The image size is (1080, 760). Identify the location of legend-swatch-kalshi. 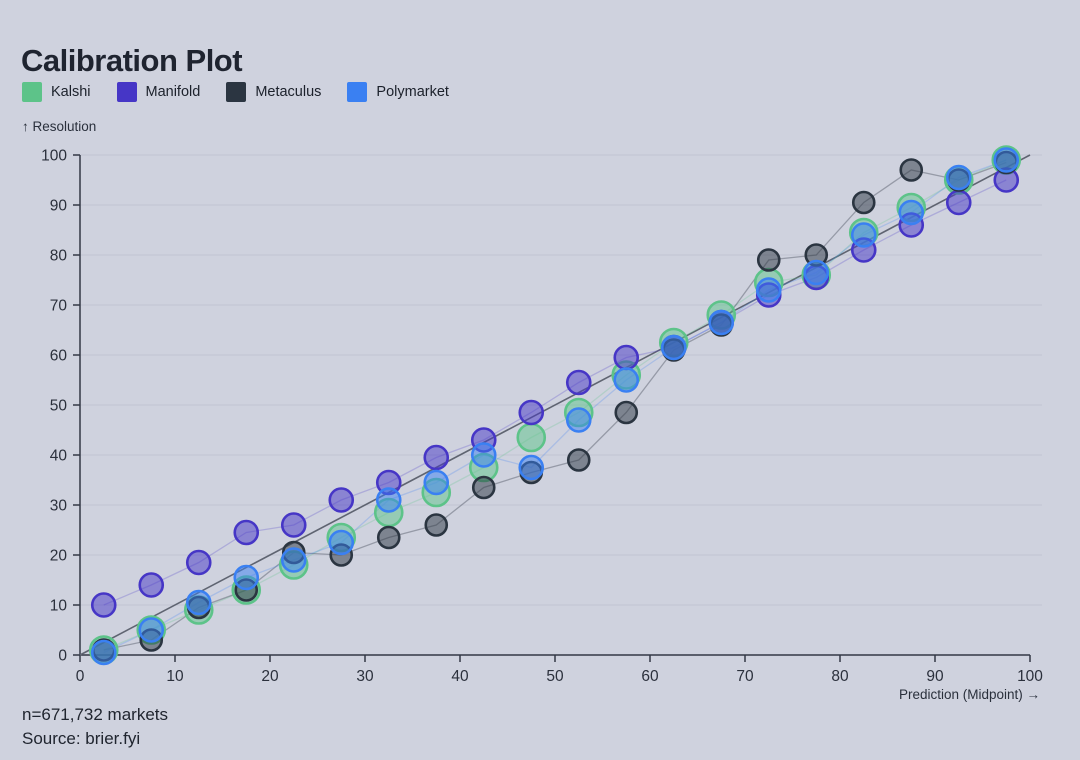
(32, 92).